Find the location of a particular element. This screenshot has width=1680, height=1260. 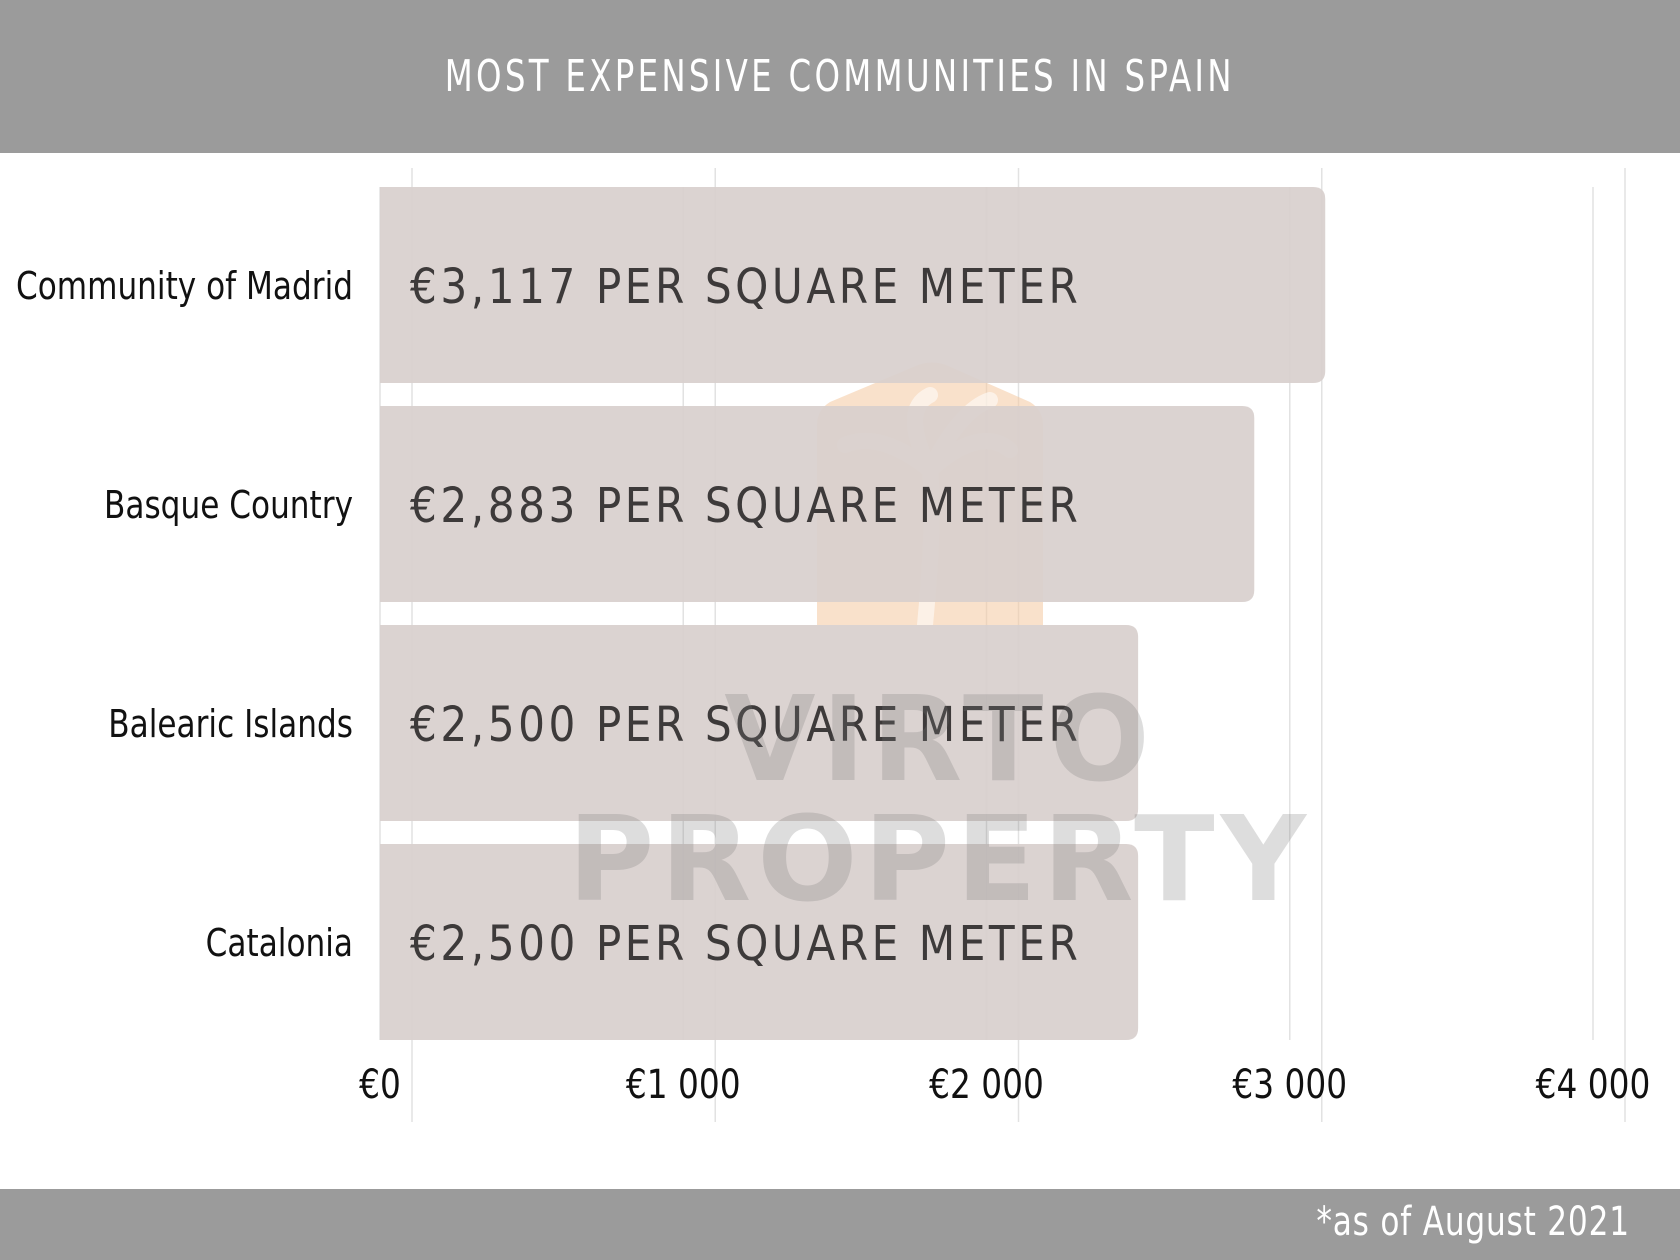

x-tick-label: €4 000 is located at coordinates (1593, 1084).